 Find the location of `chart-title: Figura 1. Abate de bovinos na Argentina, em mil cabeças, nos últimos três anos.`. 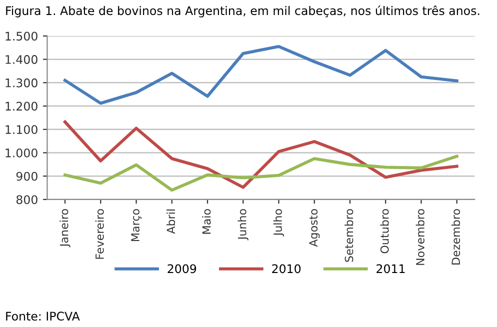

chart-title: Figura 1. Abate de bovinos na Argentina, em mil cabeças, nos últimos três anos. is located at coordinates (243, 11).